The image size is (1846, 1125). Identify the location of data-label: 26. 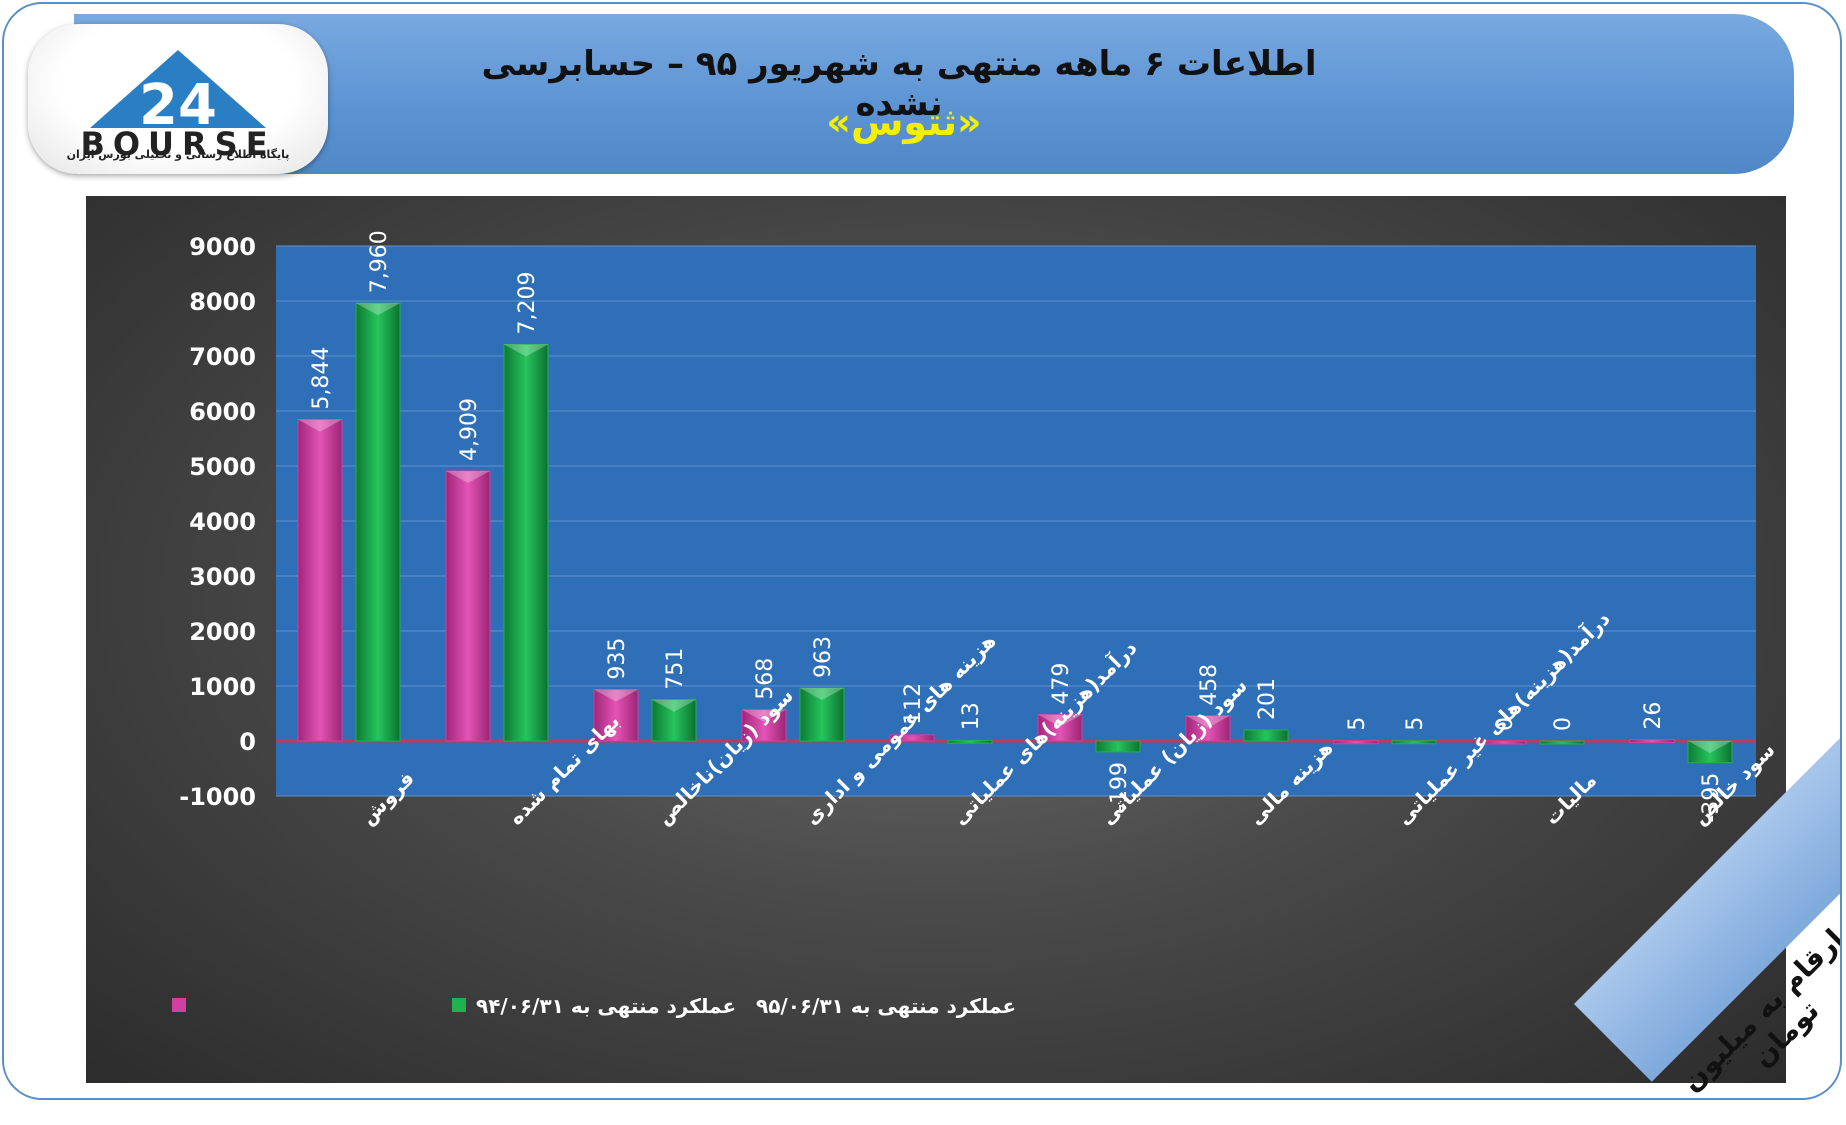
(1653, 716).